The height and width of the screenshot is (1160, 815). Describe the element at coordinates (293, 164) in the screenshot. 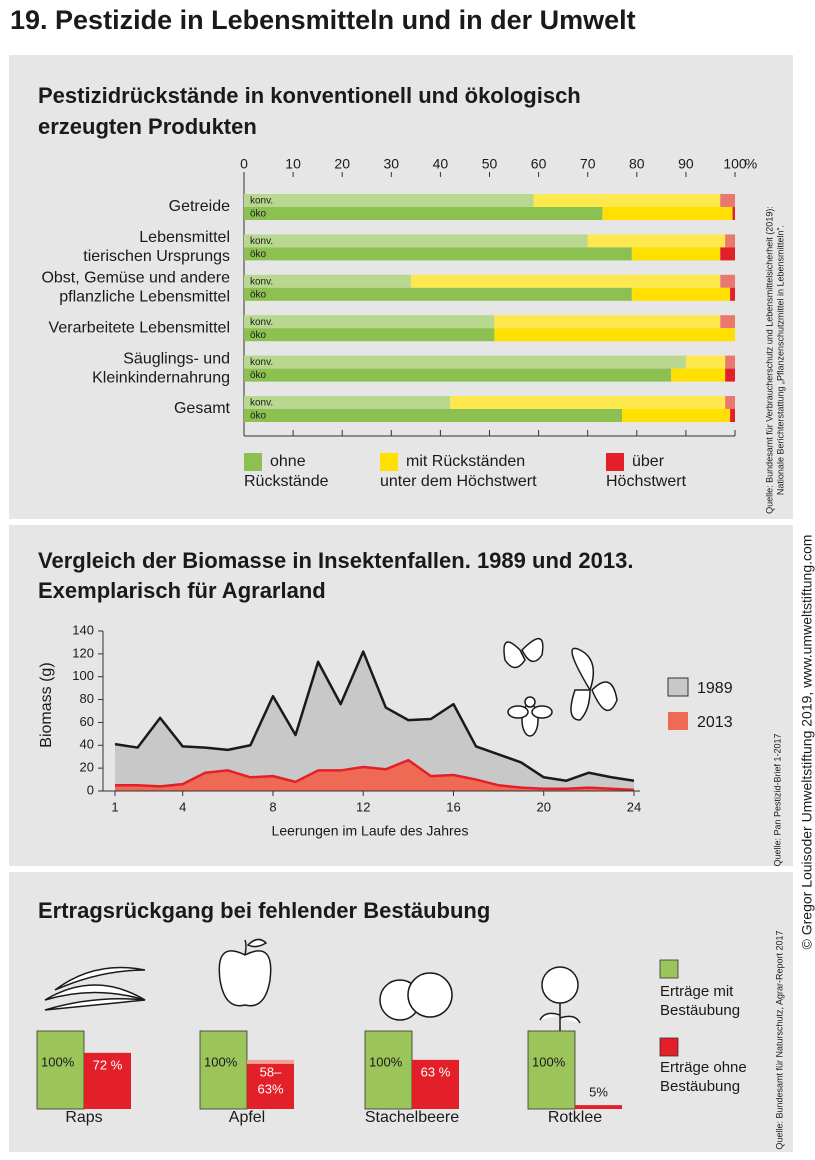

I see `x-tick-label: 10` at that location.